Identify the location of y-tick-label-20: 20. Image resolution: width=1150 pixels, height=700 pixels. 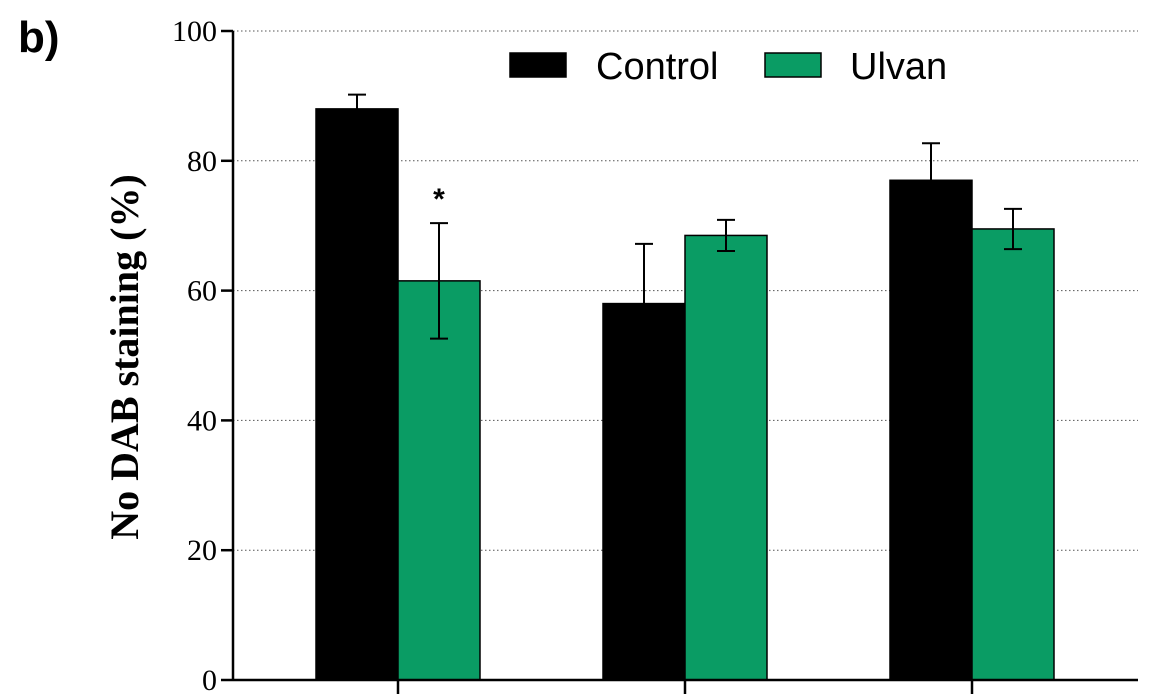
(202, 550).